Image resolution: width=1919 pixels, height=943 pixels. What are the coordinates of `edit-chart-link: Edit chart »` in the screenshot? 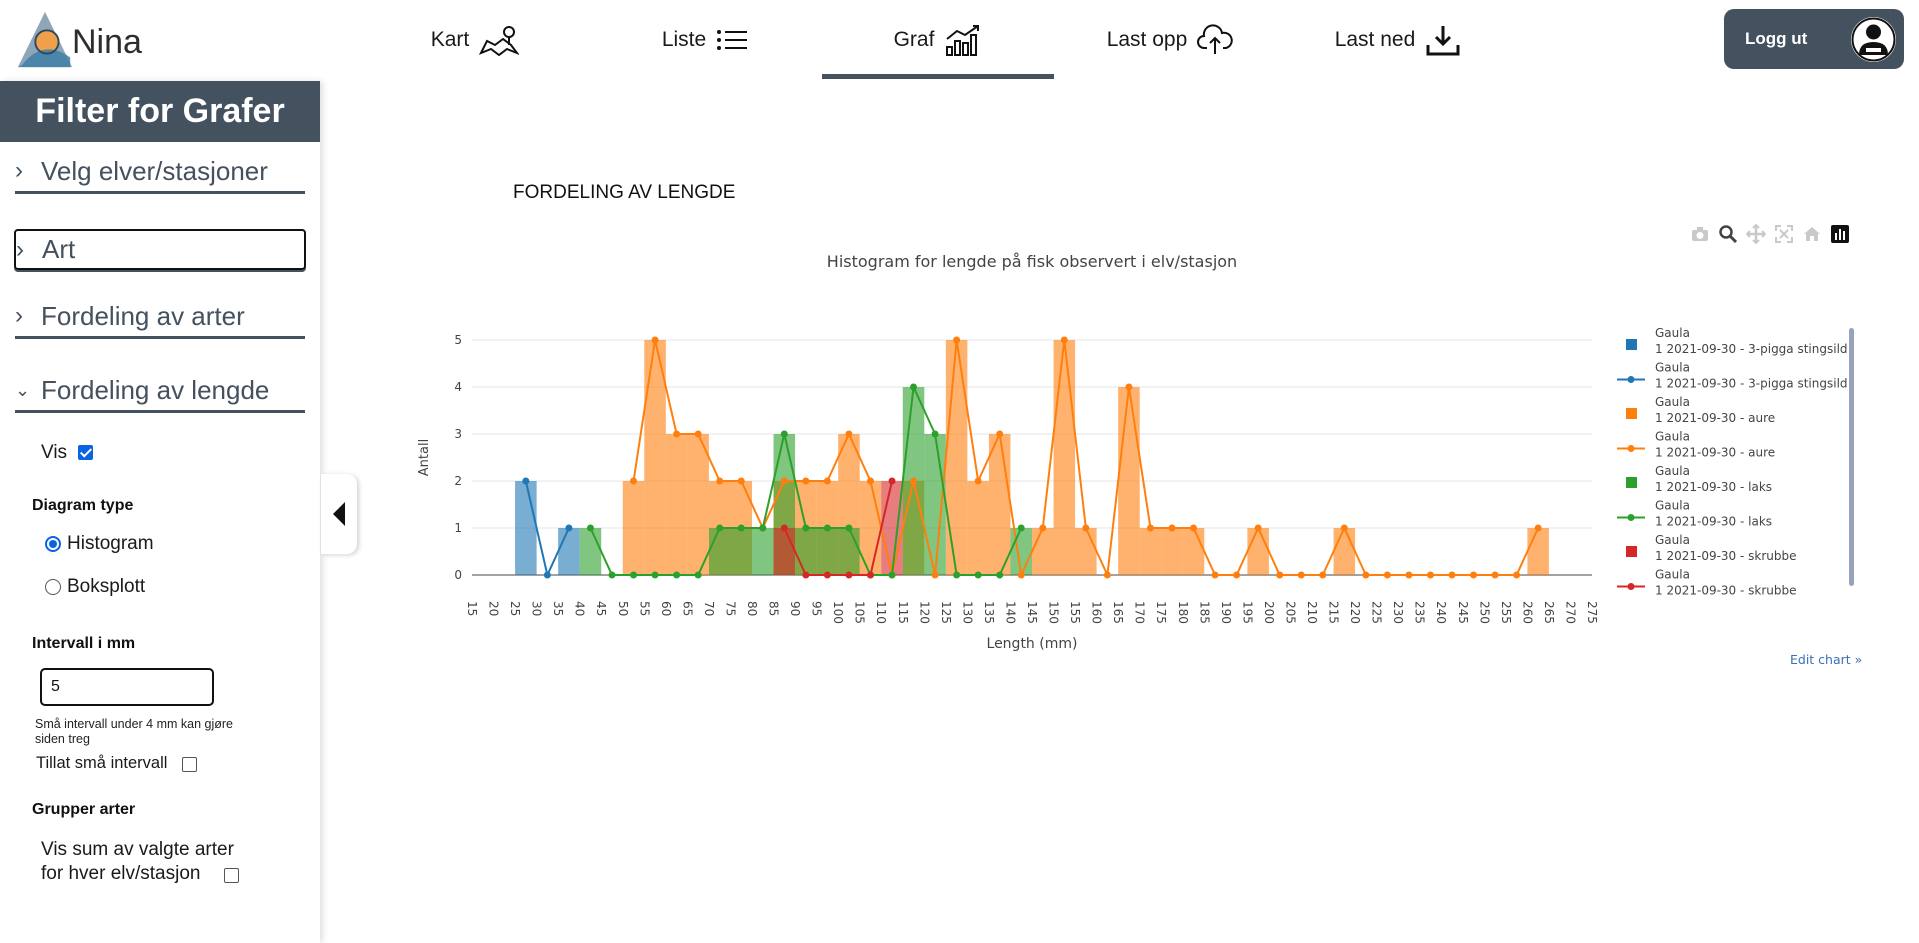 It's located at (1826, 659).